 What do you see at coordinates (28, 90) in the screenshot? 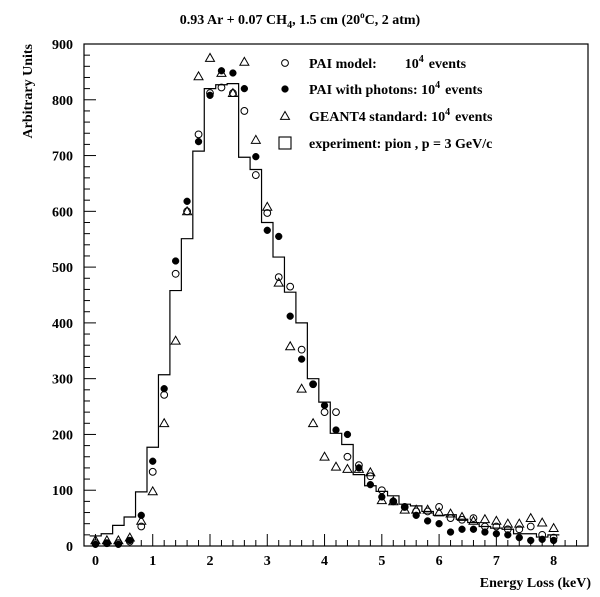
I see `y-axis-label: Arbitrary Units` at bounding box center [28, 90].